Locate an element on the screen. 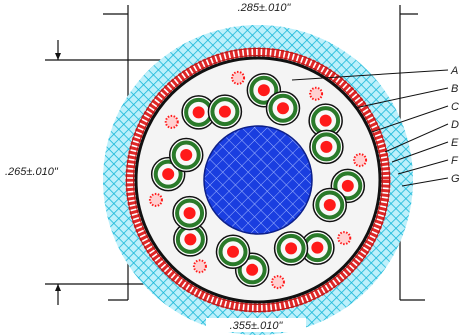 Image resolution: width=460 pixels, height=335 pixels. callout-d: D is located at coordinates (455, 125).